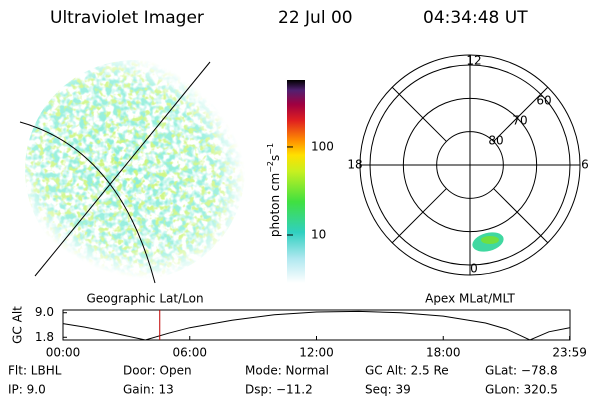 The height and width of the screenshot is (400, 600). I want to click on unit: photon cm, so click(275, 205).